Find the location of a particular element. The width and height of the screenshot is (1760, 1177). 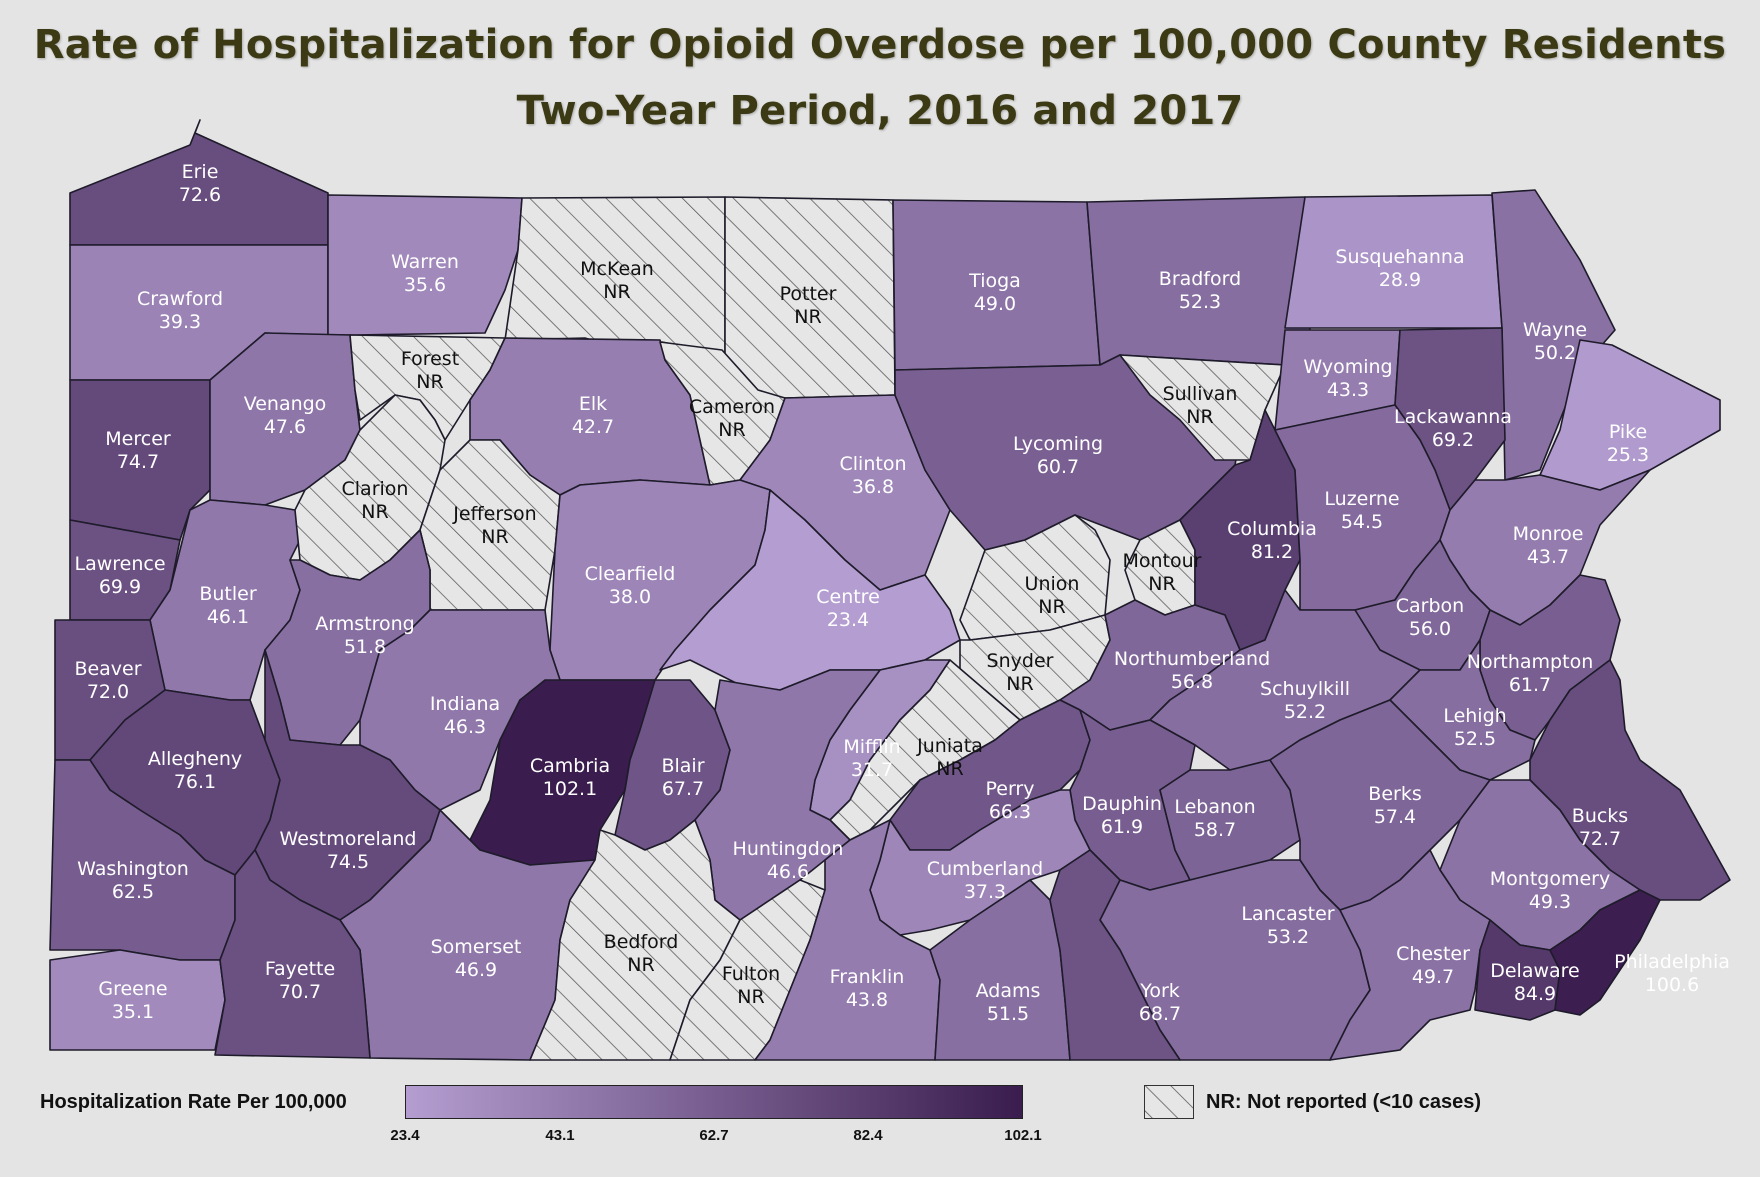

county-label-wayne: Wayne is located at coordinates (1555, 330).